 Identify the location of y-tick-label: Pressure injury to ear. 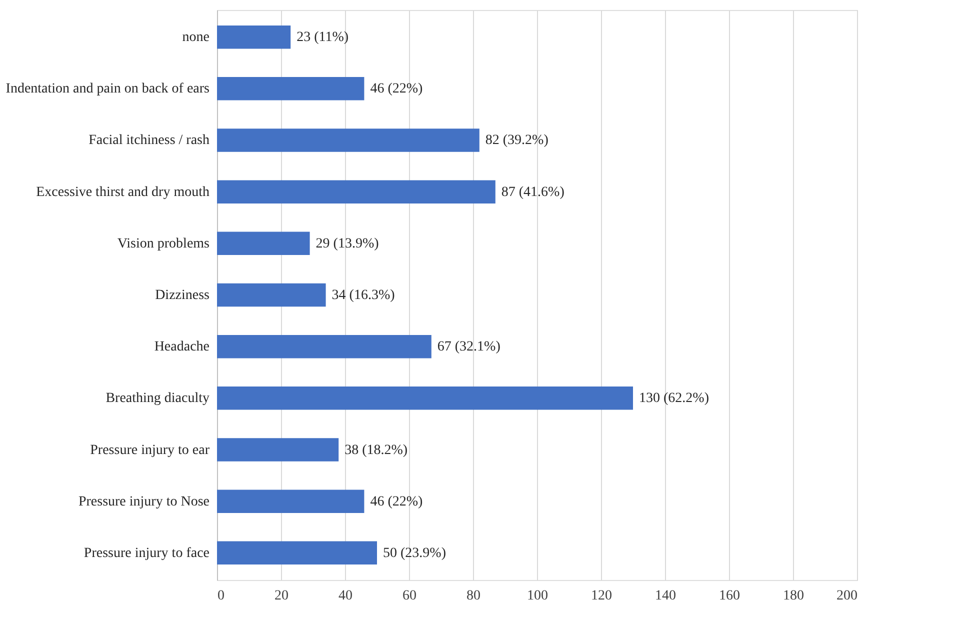
(150, 450).